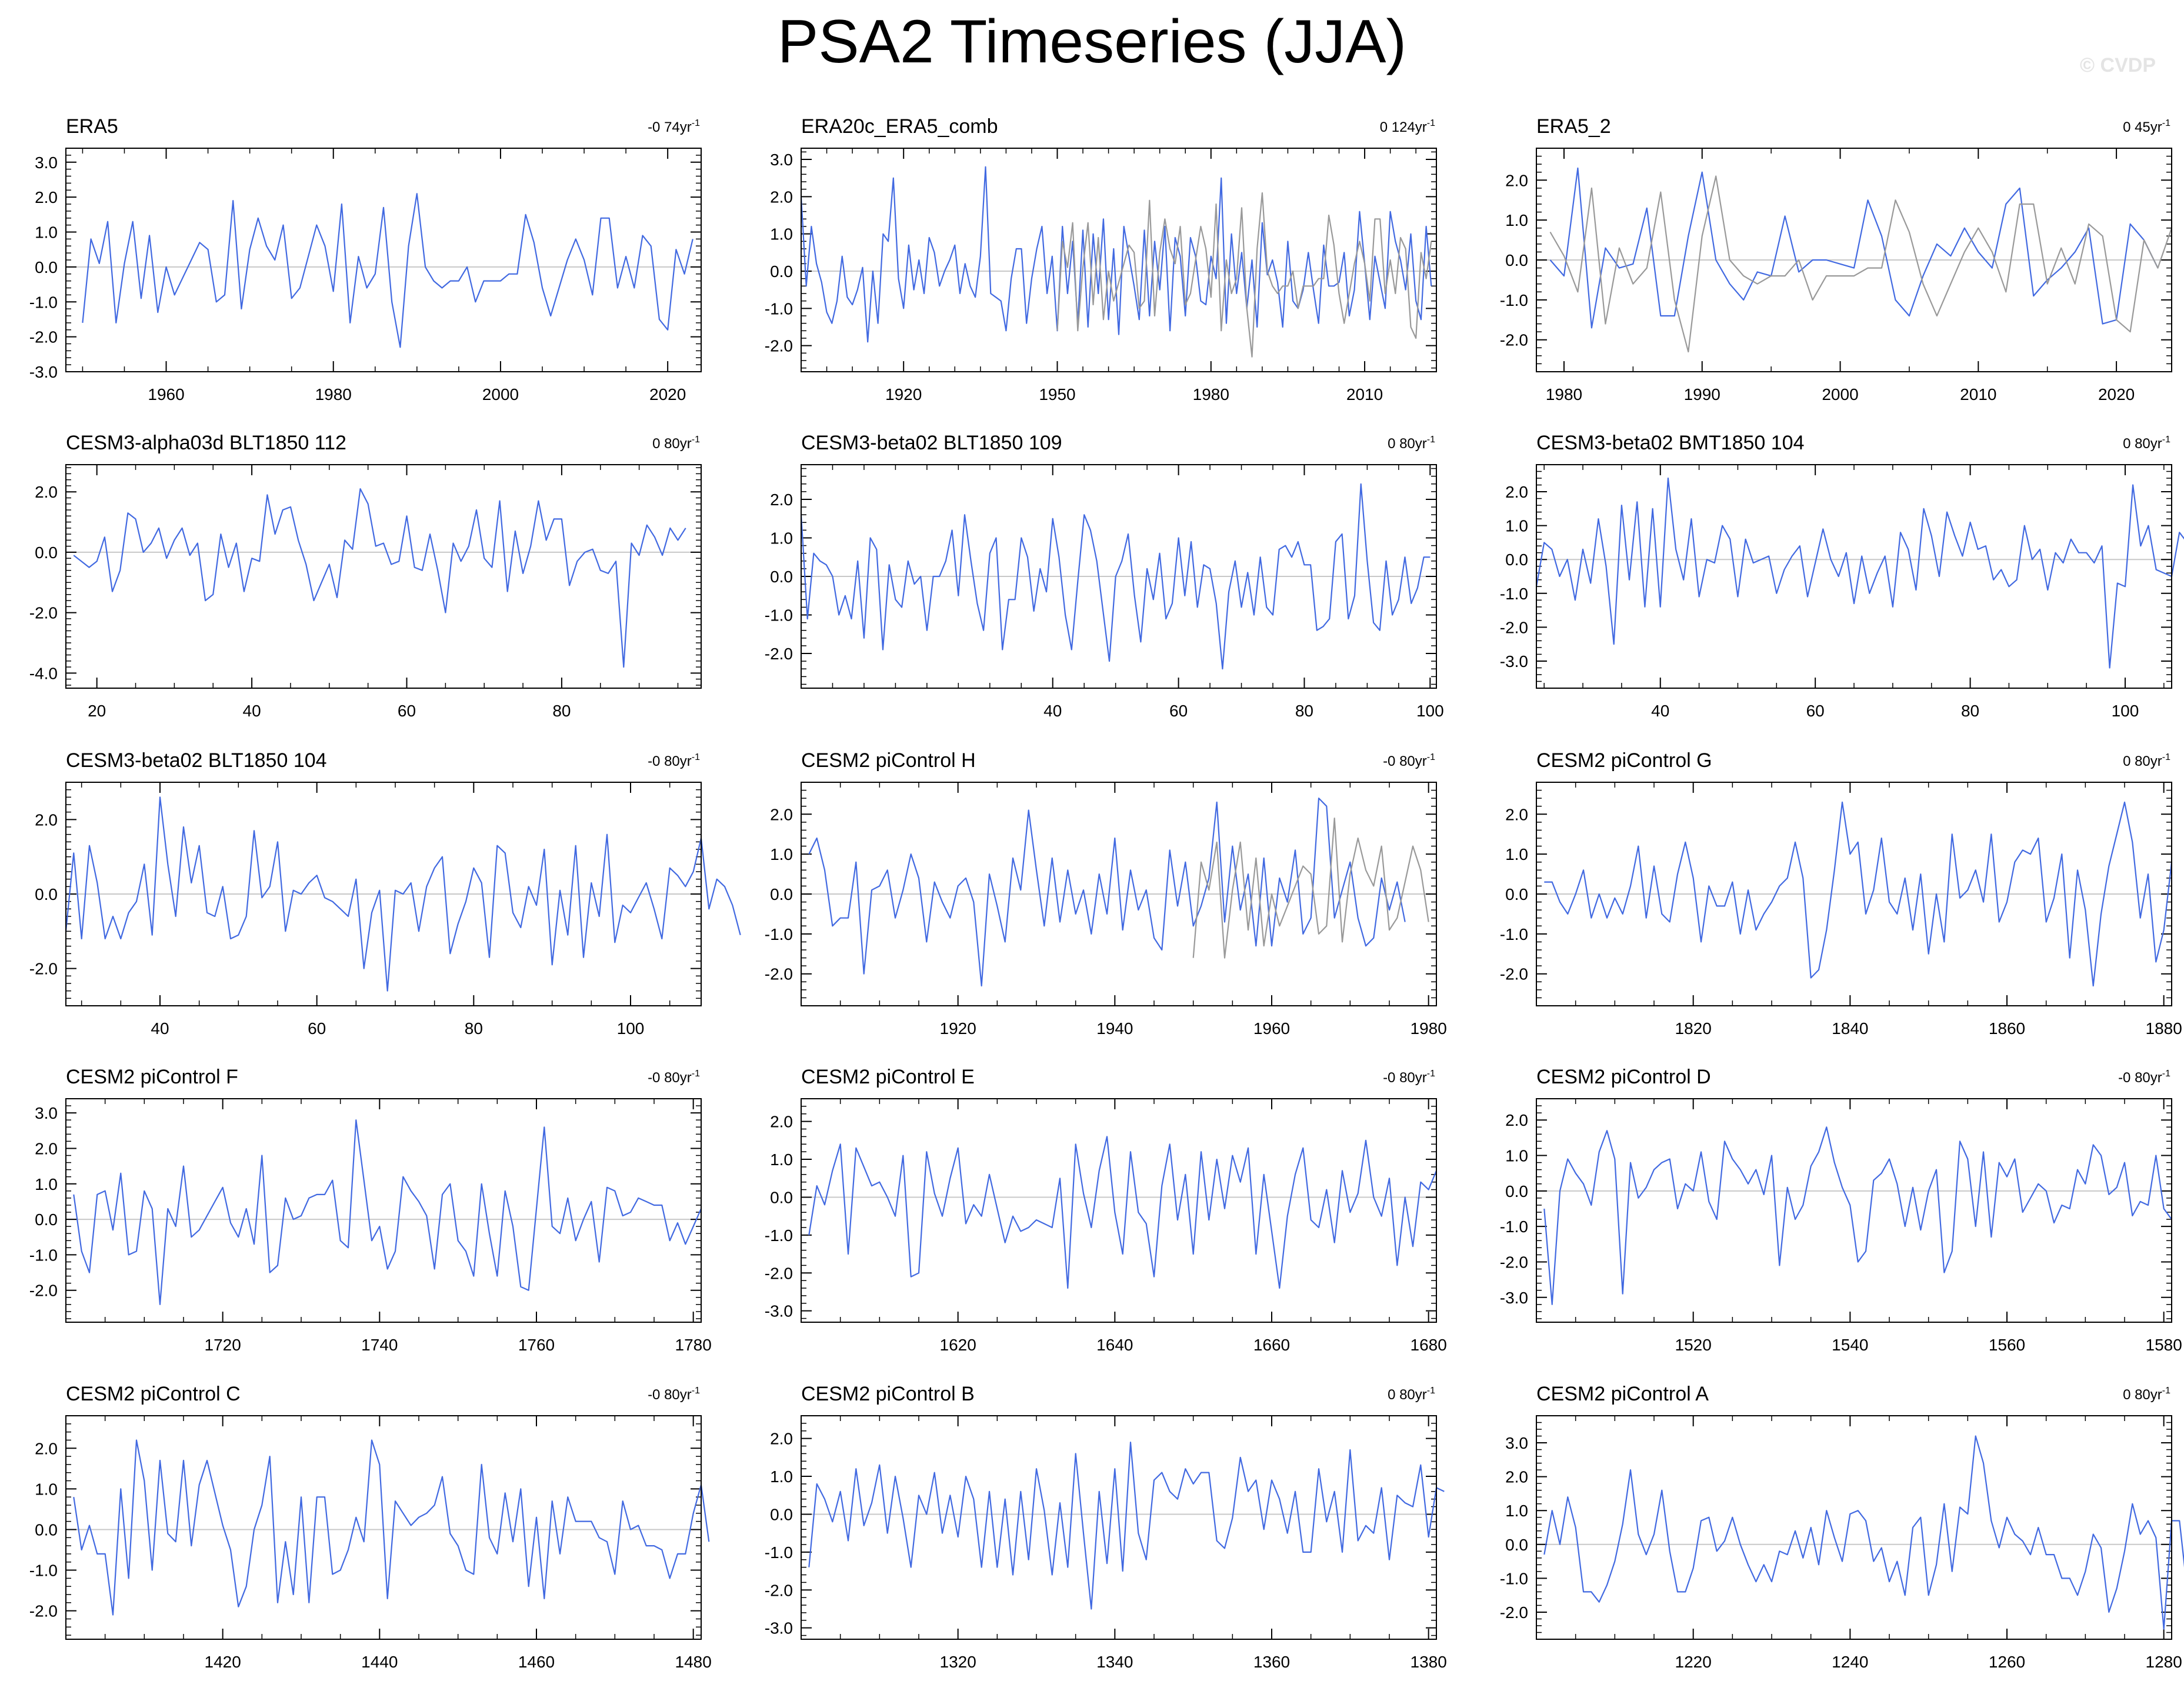 The height and width of the screenshot is (1701, 2184). What do you see at coordinates (693, 1345) in the screenshot?
I see `x-tick-label: 1780` at bounding box center [693, 1345].